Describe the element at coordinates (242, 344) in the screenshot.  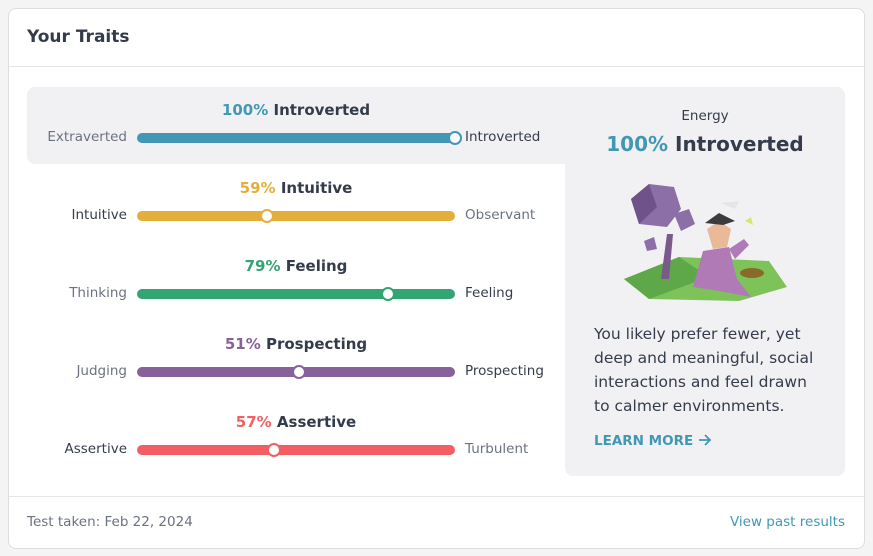
I see `trait-percent: 51%` at that location.